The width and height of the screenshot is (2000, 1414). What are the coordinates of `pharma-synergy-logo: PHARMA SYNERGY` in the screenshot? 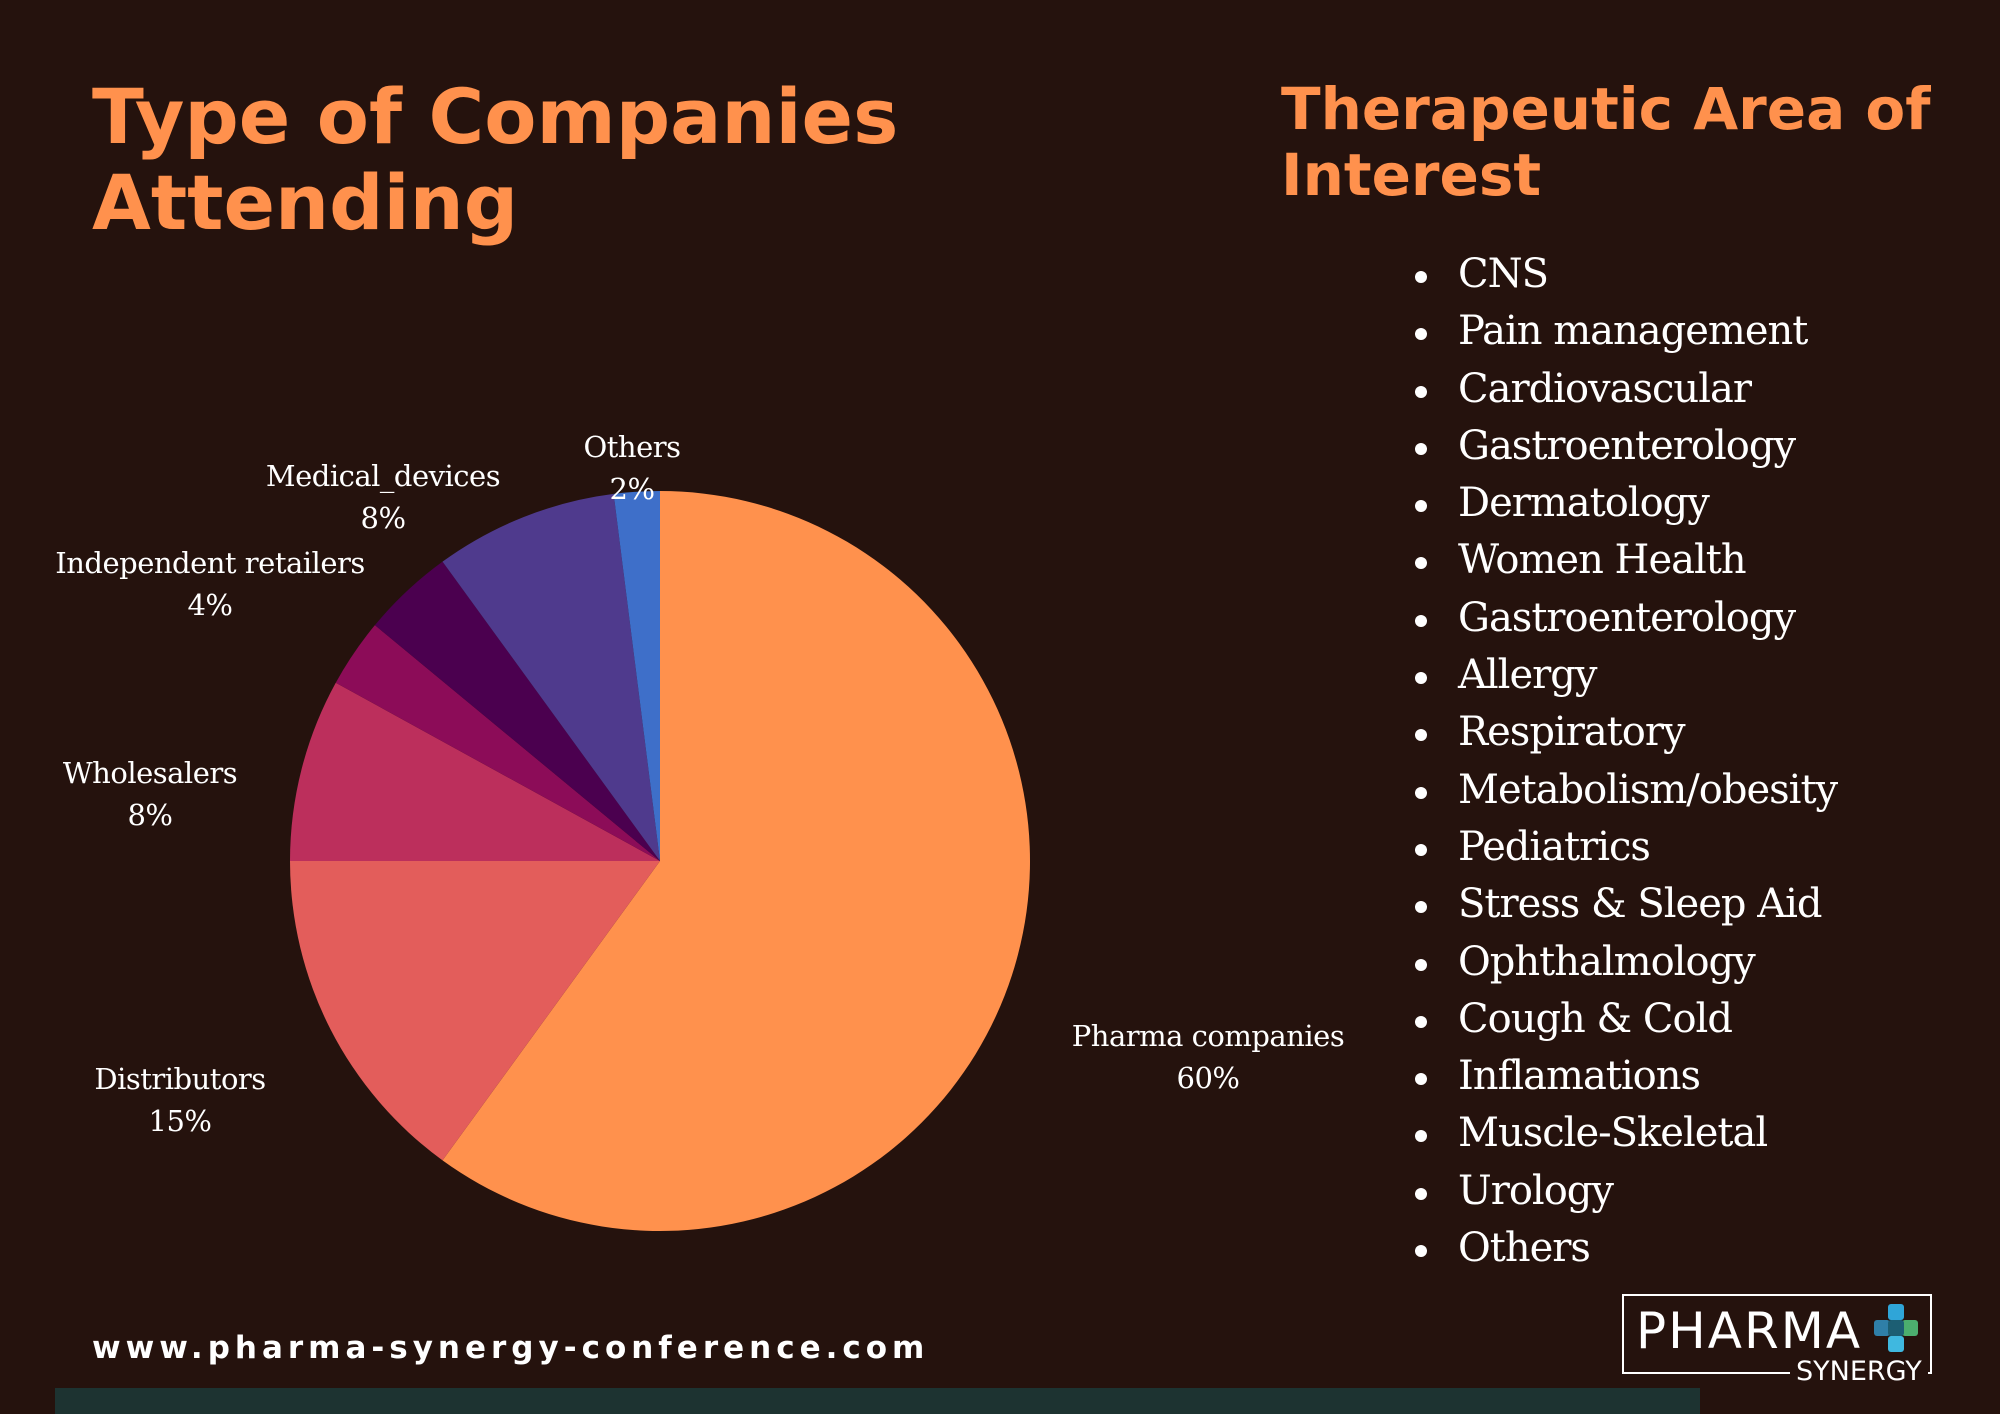 It's located at (1777, 1340).